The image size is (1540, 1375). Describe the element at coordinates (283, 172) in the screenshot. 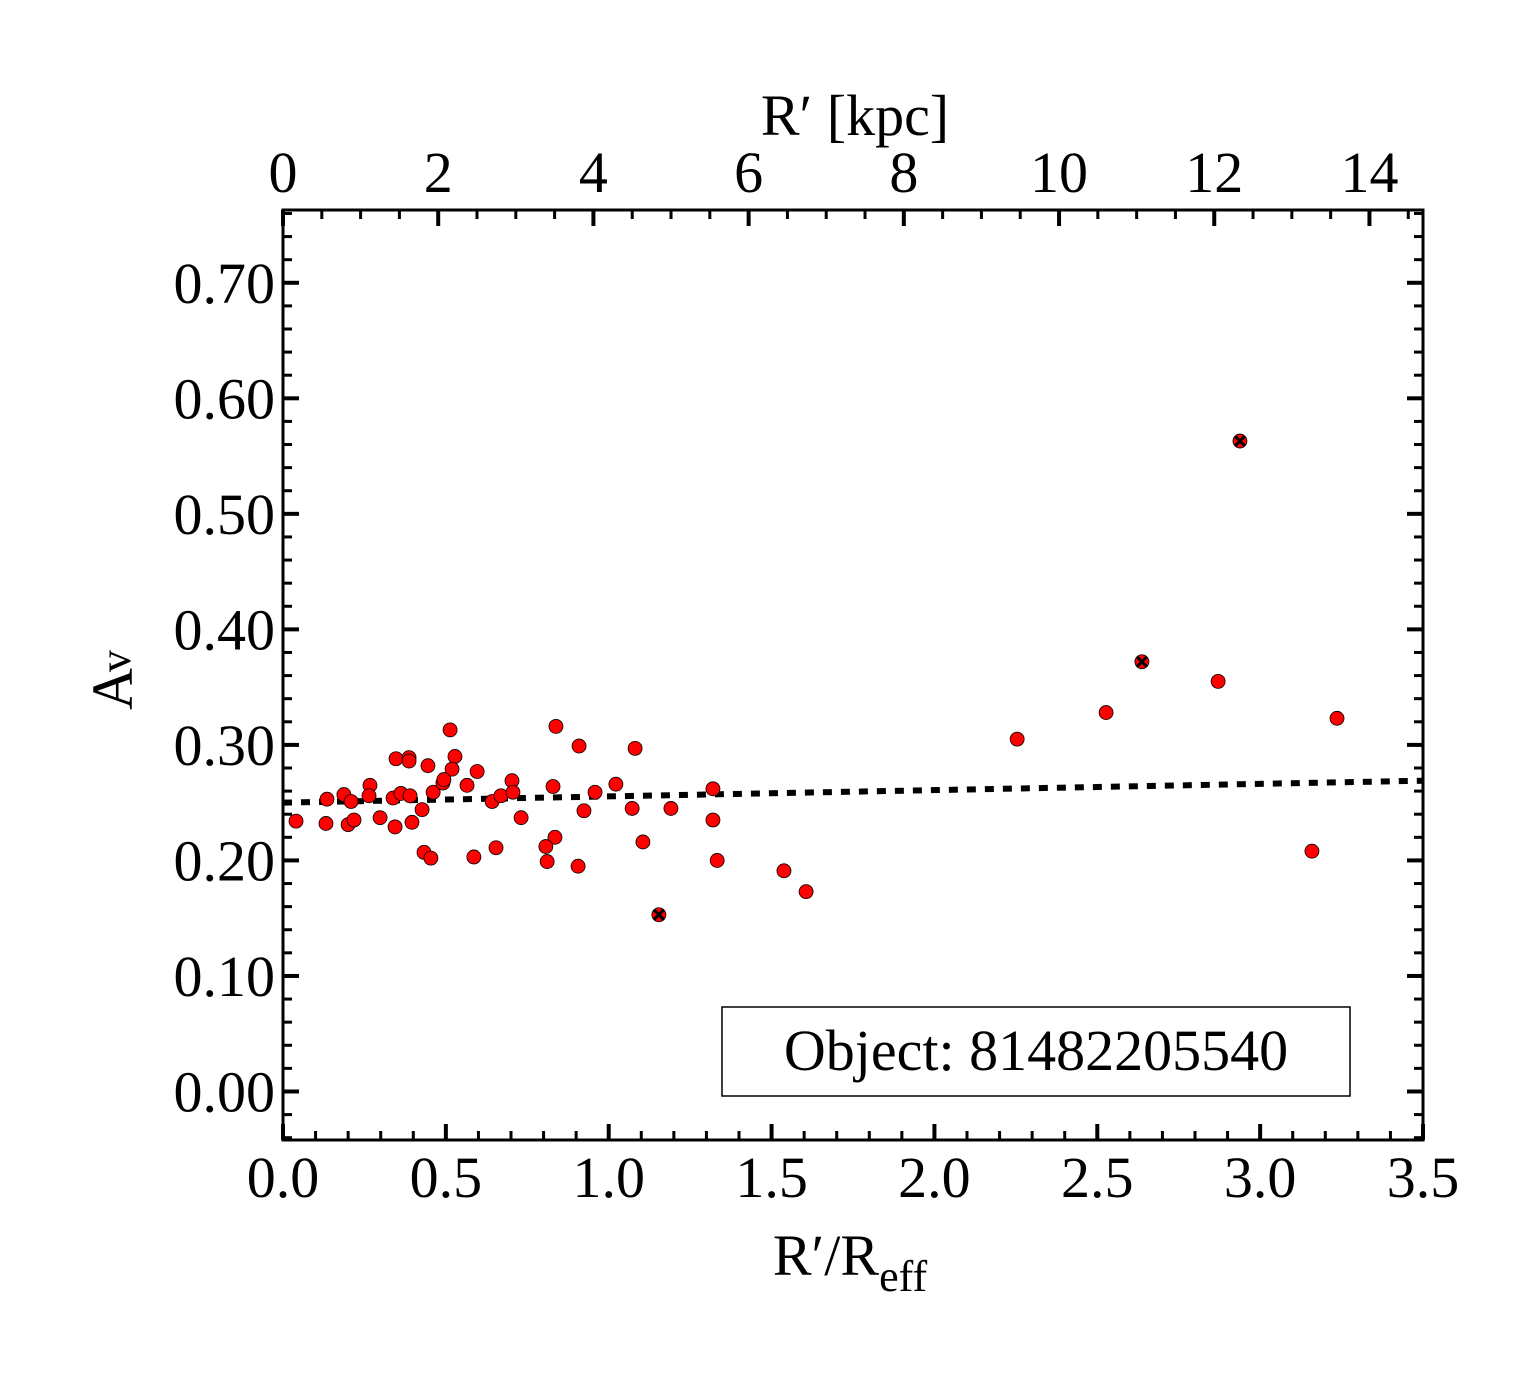

I see `top-x-tick-label: 0` at that location.